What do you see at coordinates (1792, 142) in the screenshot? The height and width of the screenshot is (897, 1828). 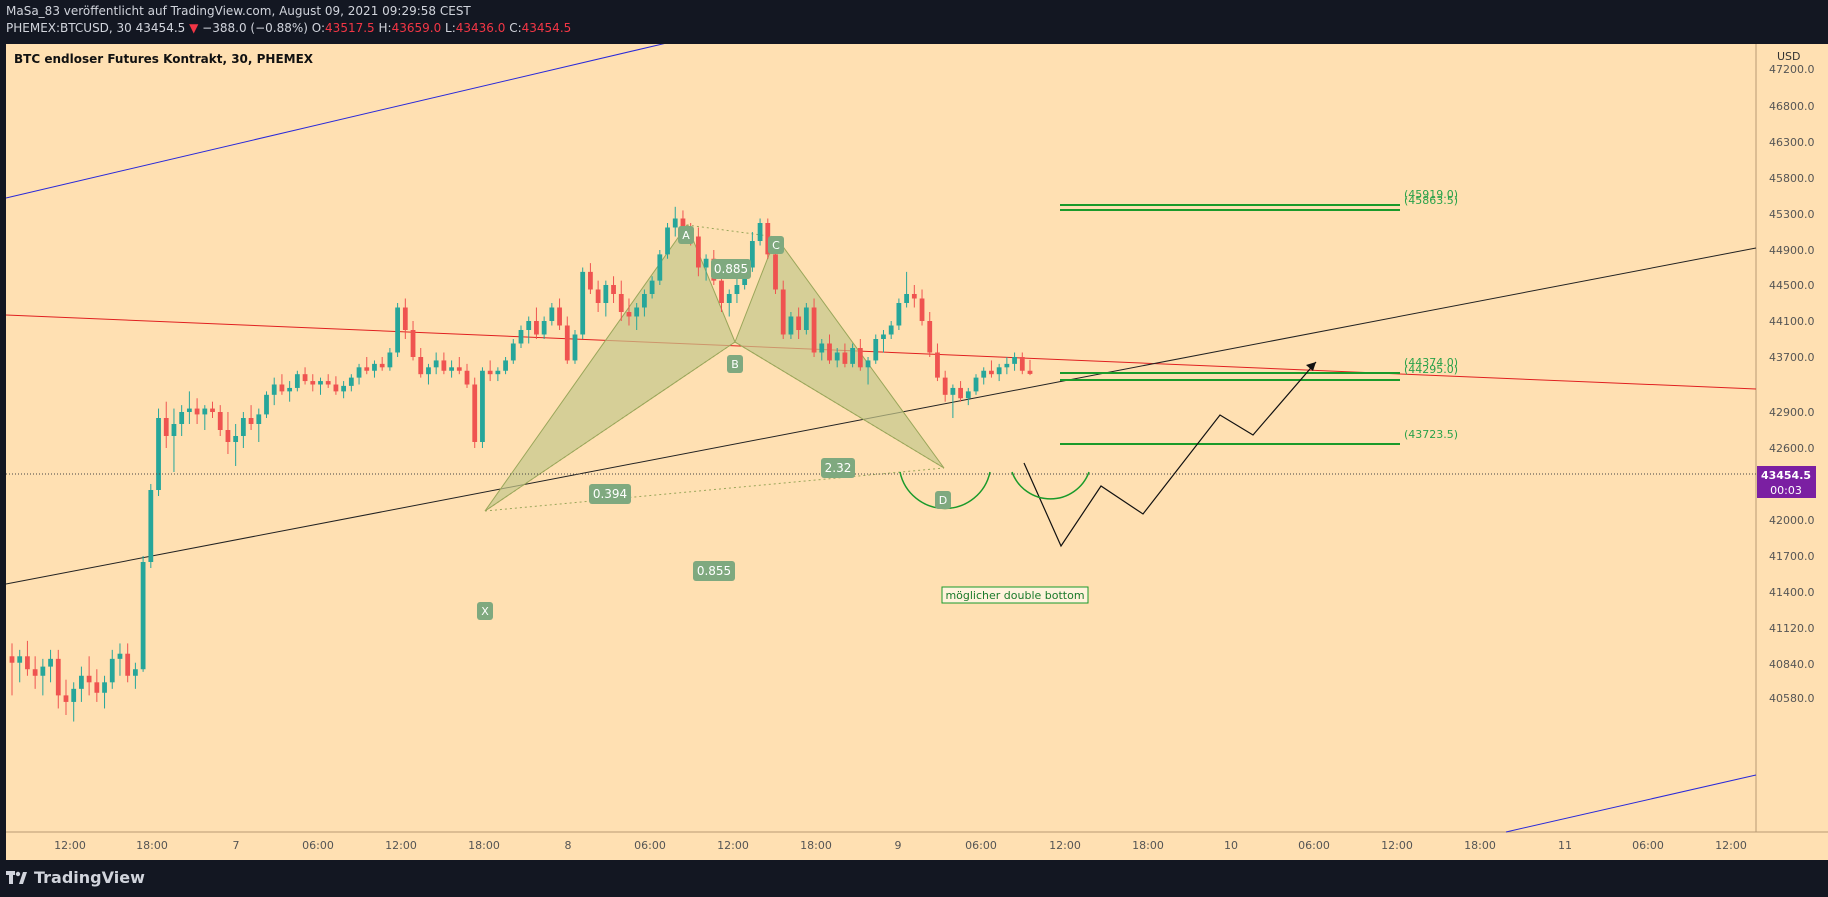 I see `y-tick-label: 46300.0` at bounding box center [1792, 142].